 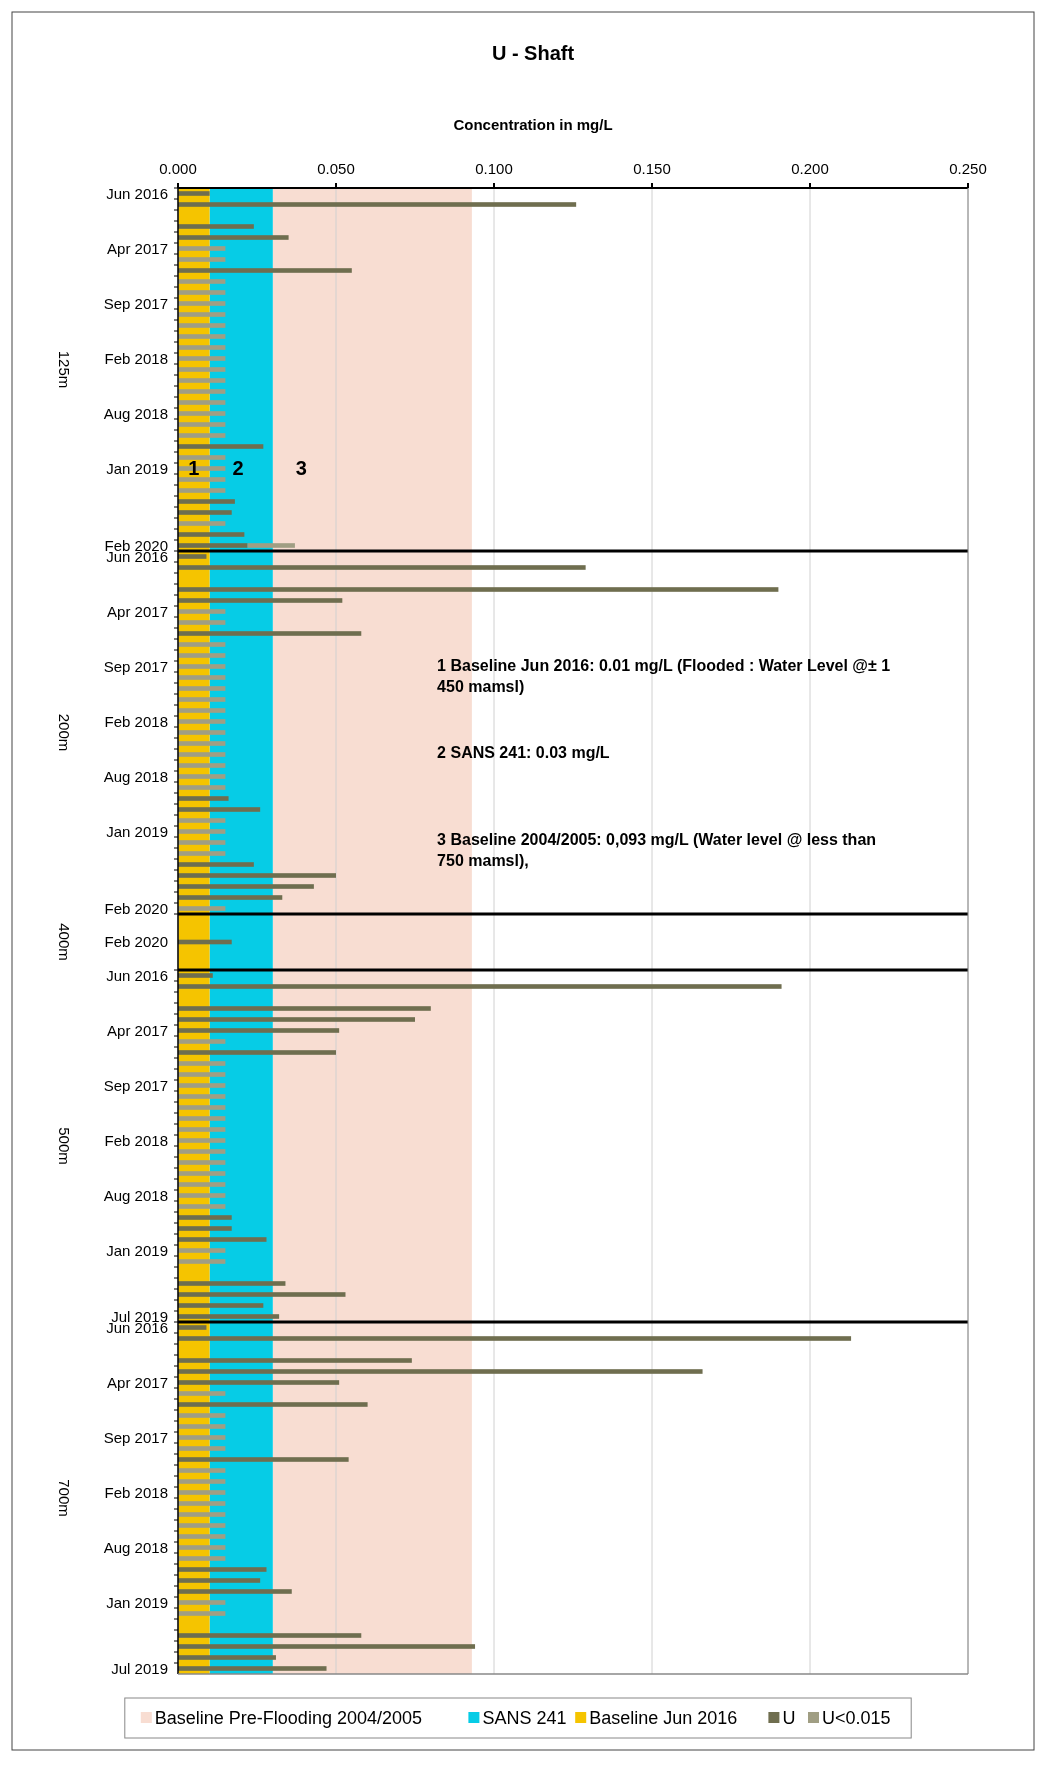 What do you see at coordinates (178, 168) in the screenshot?
I see `x-tick-label: 0.000` at bounding box center [178, 168].